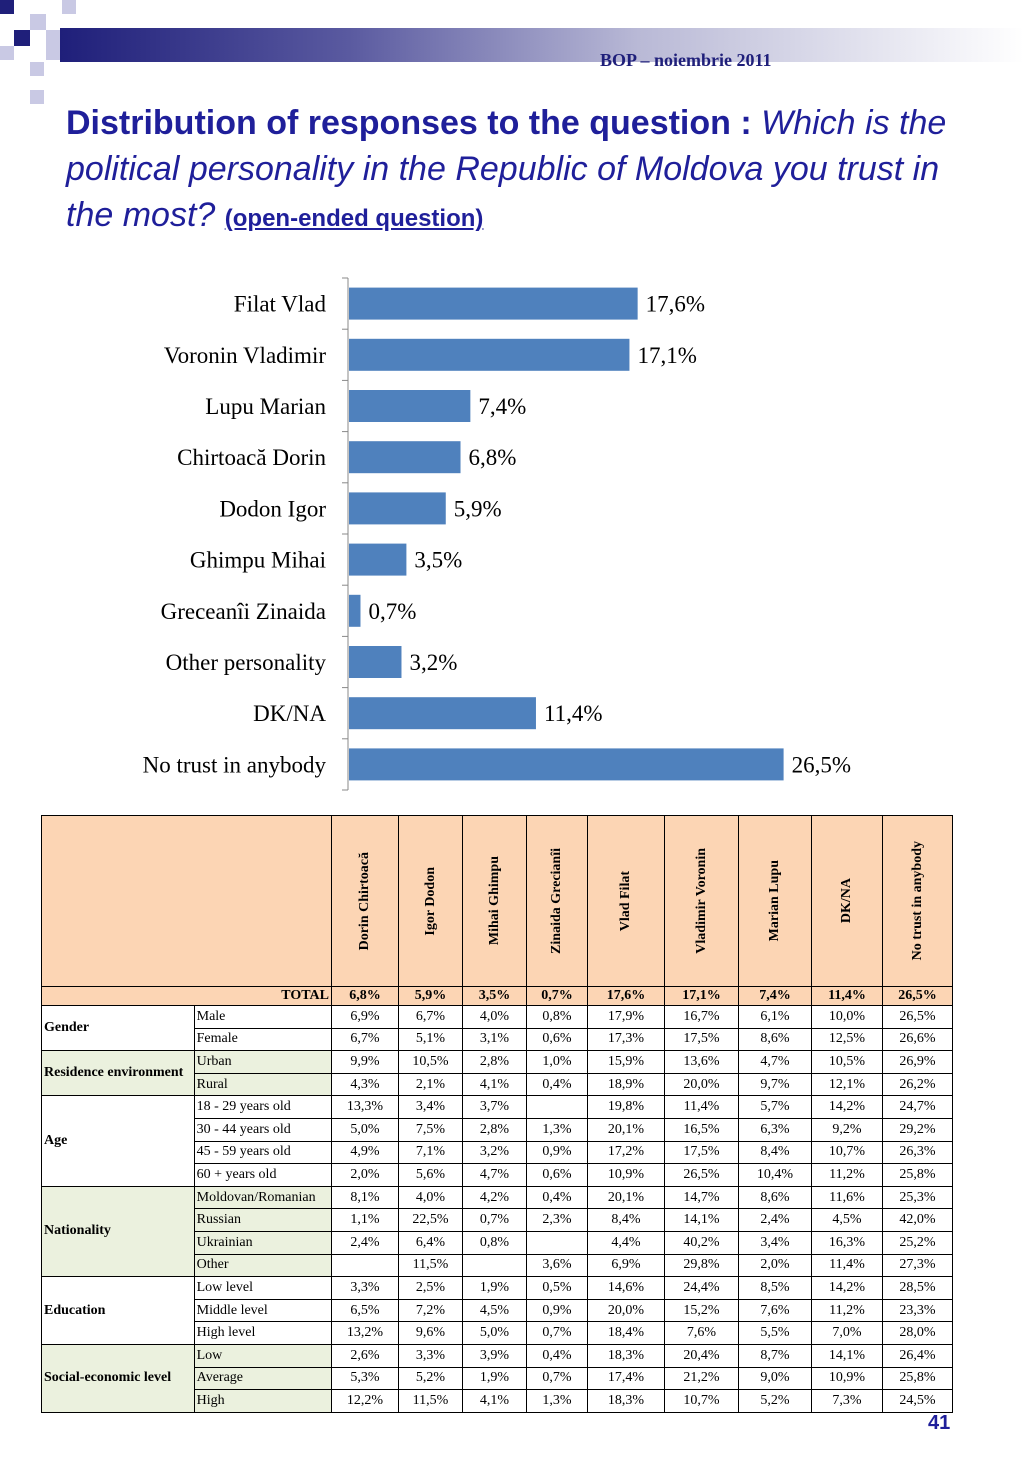 Image resolution: width=1024 pixels, height=1479 pixels. What do you see at coordinates (626, 1355) in the screenshot?
I see `table-cell: 18,3%` at bounding box center [626, 1355].